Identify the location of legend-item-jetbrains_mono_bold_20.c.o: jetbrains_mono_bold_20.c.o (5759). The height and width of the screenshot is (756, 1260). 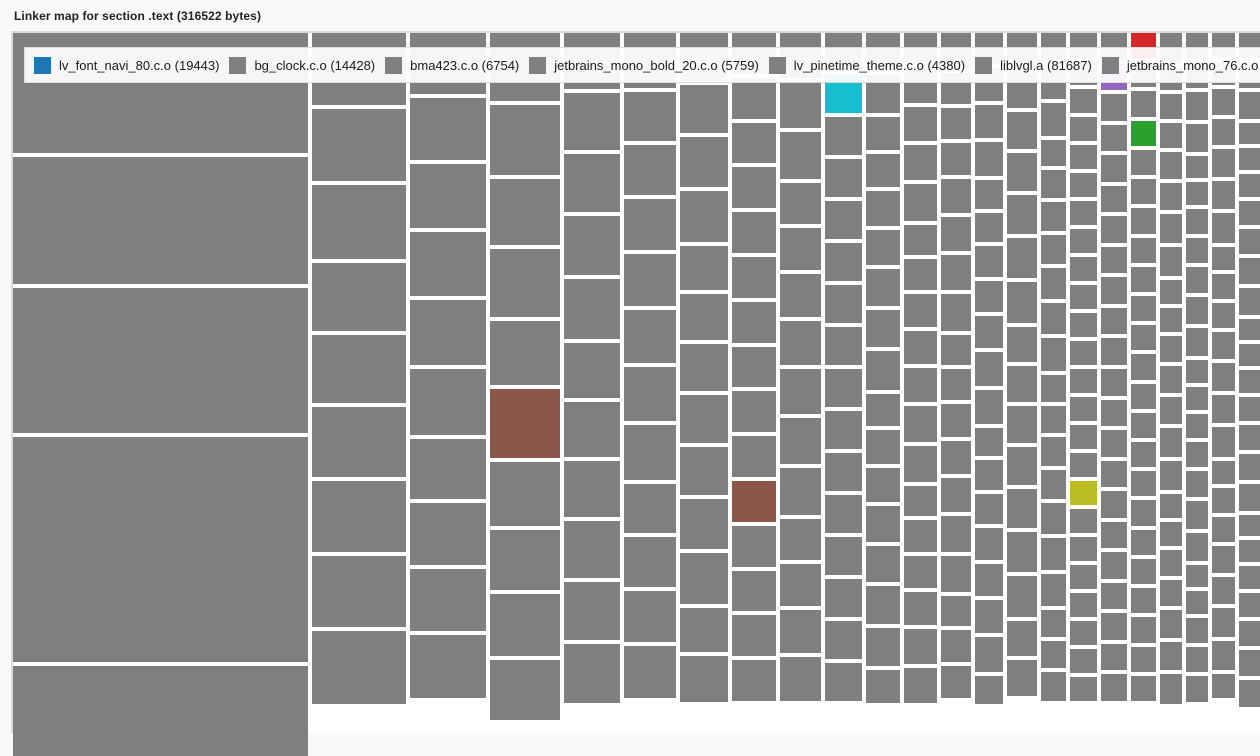
(644, 65).